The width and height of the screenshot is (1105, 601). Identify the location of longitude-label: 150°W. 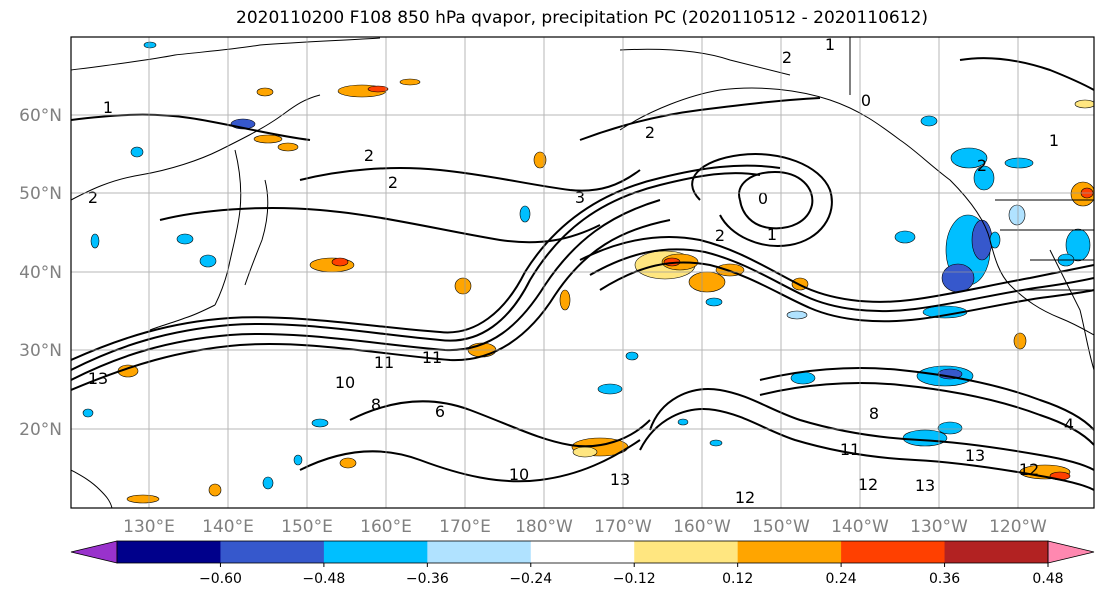
(781, 527).